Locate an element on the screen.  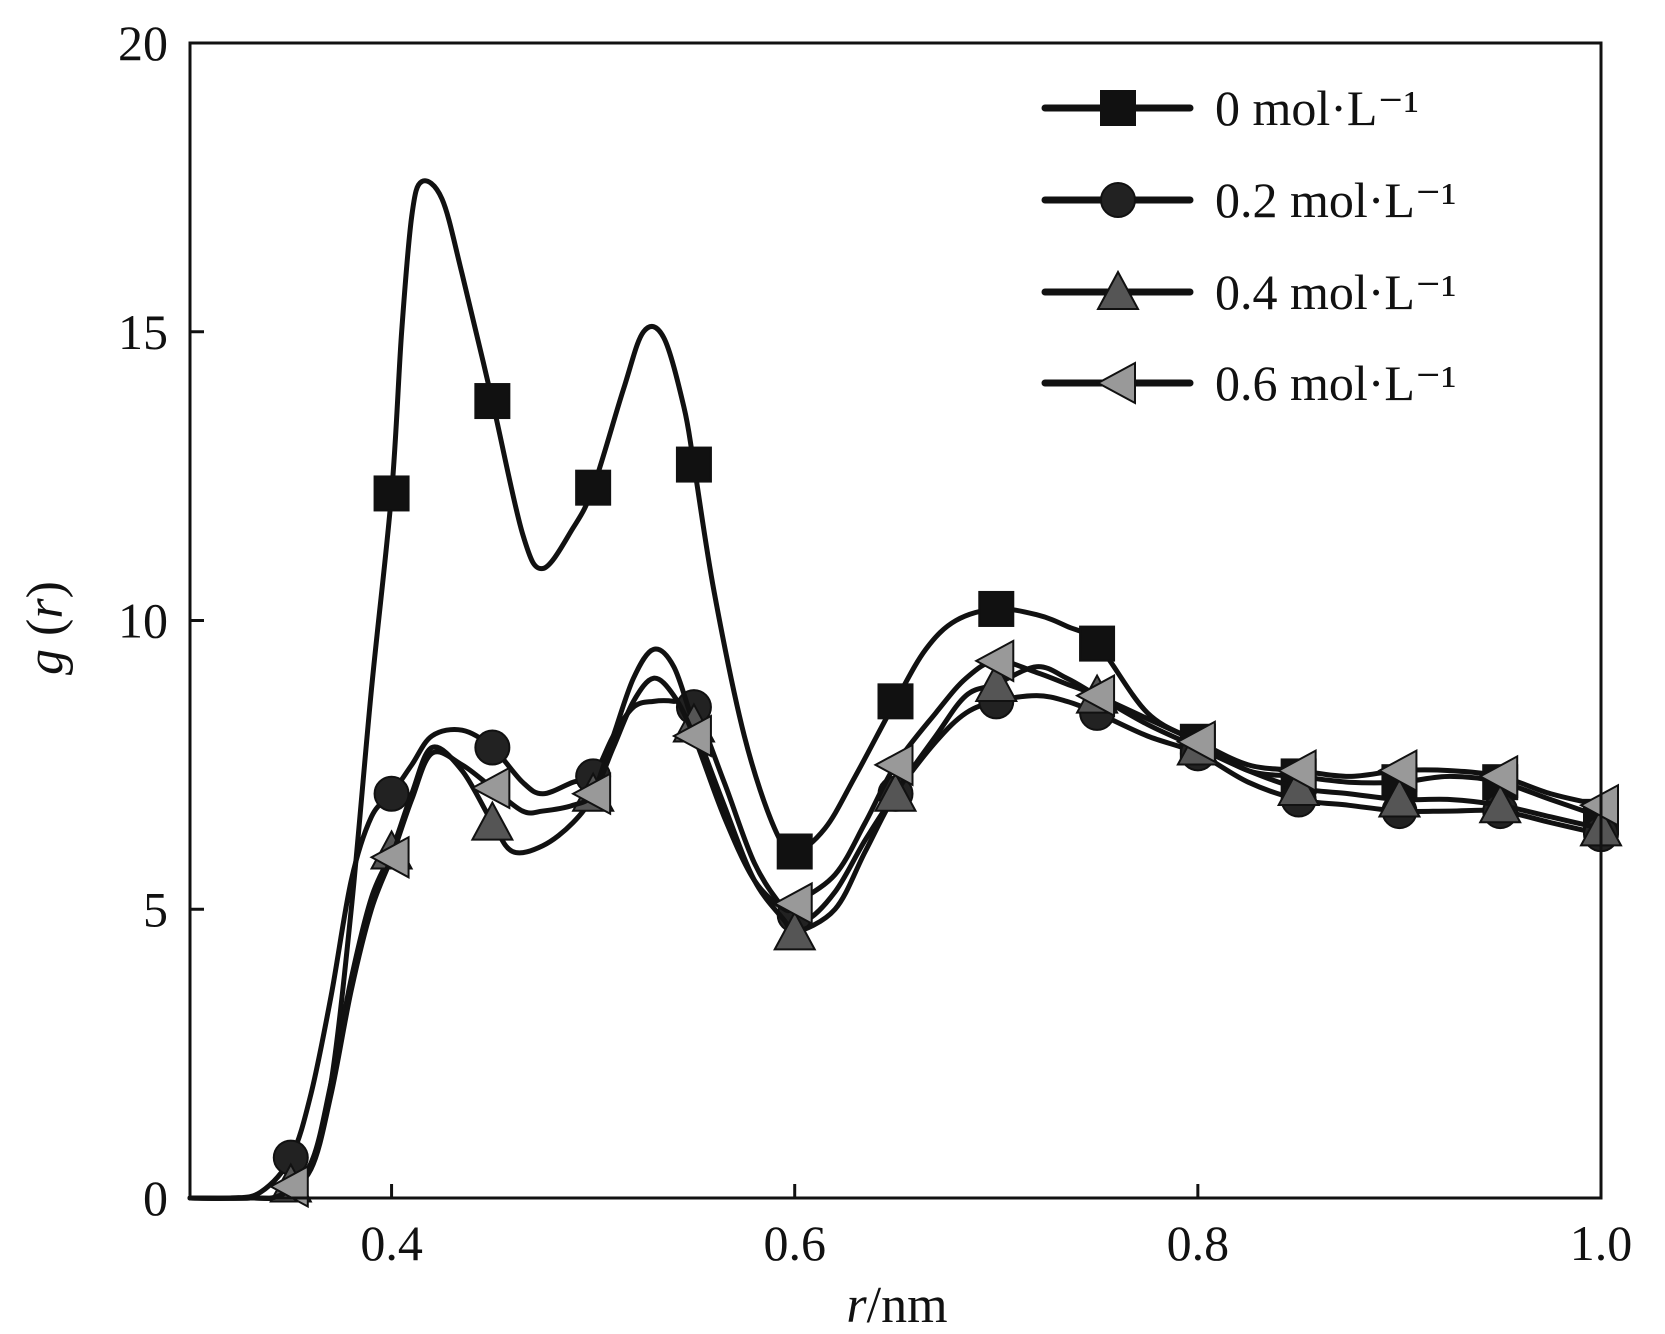
legend-item-2: 0.4 mol·L⁻¹ is located at coordinates (1248, 292).